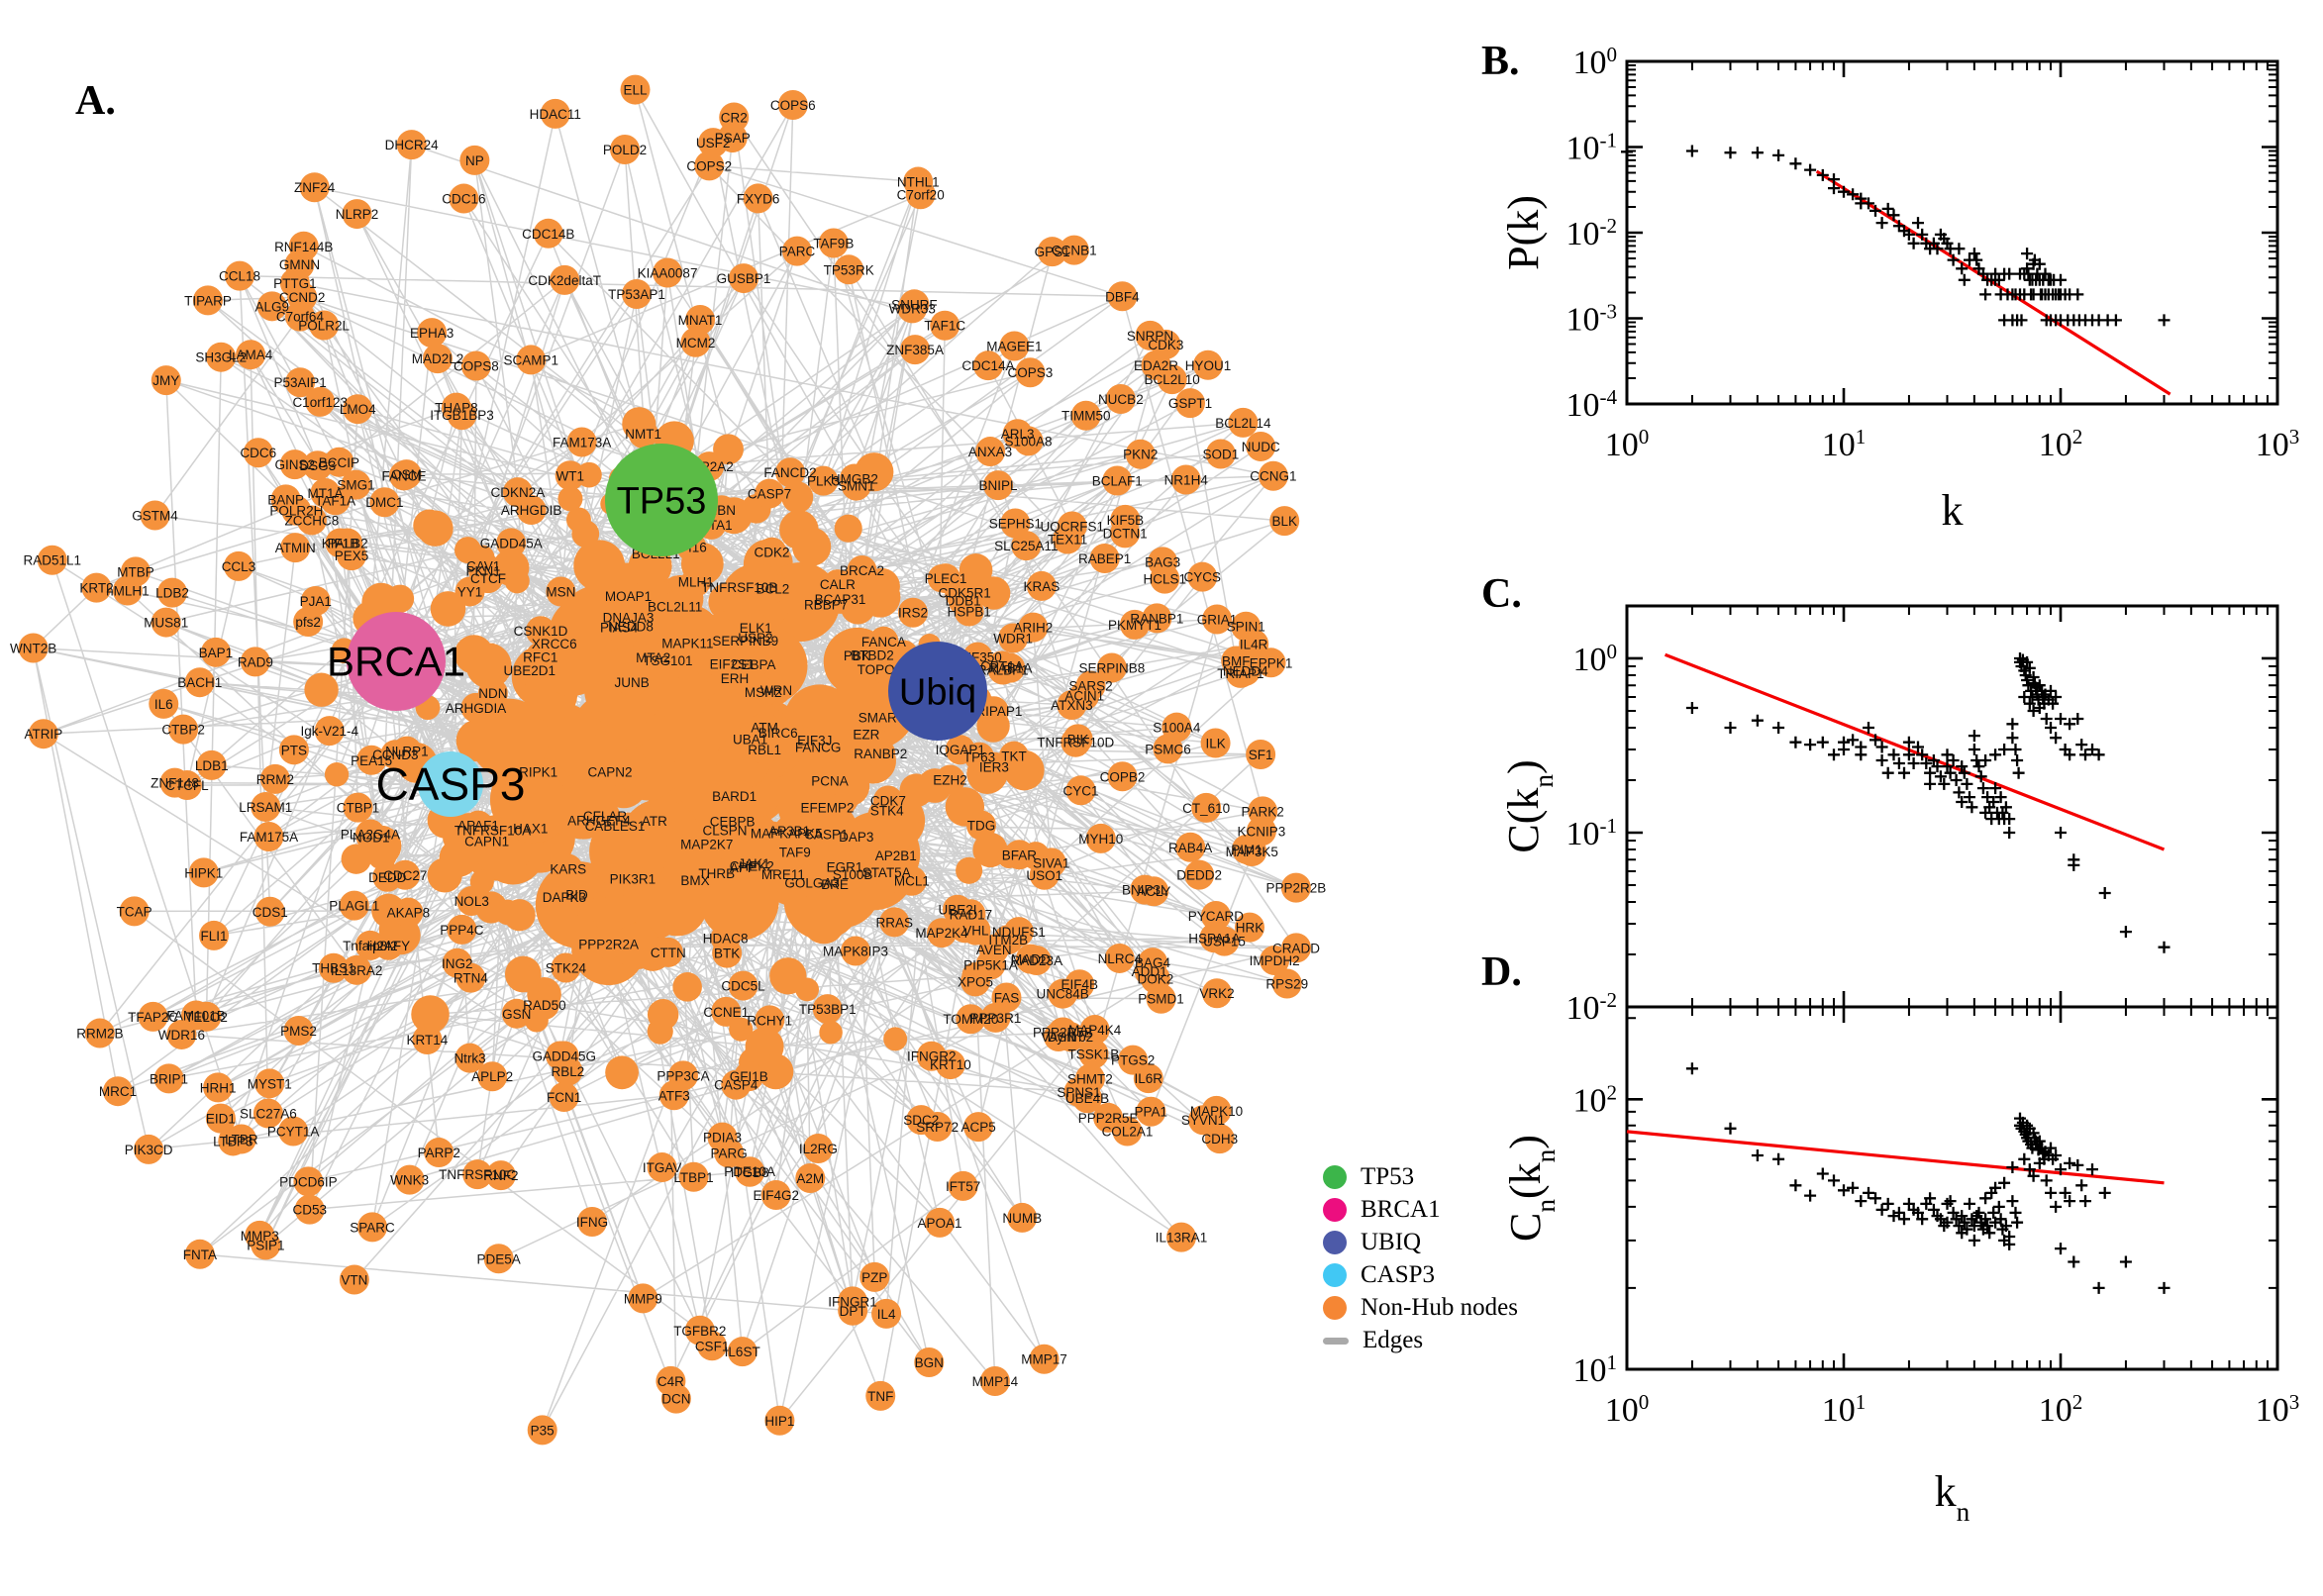 The height and width of the screenshot is (1596, 2323). What do you see at coordinates (736, 1085) in the screenshot?
I see `network-node-label: CASP4` at bounding box center [736, 1085].